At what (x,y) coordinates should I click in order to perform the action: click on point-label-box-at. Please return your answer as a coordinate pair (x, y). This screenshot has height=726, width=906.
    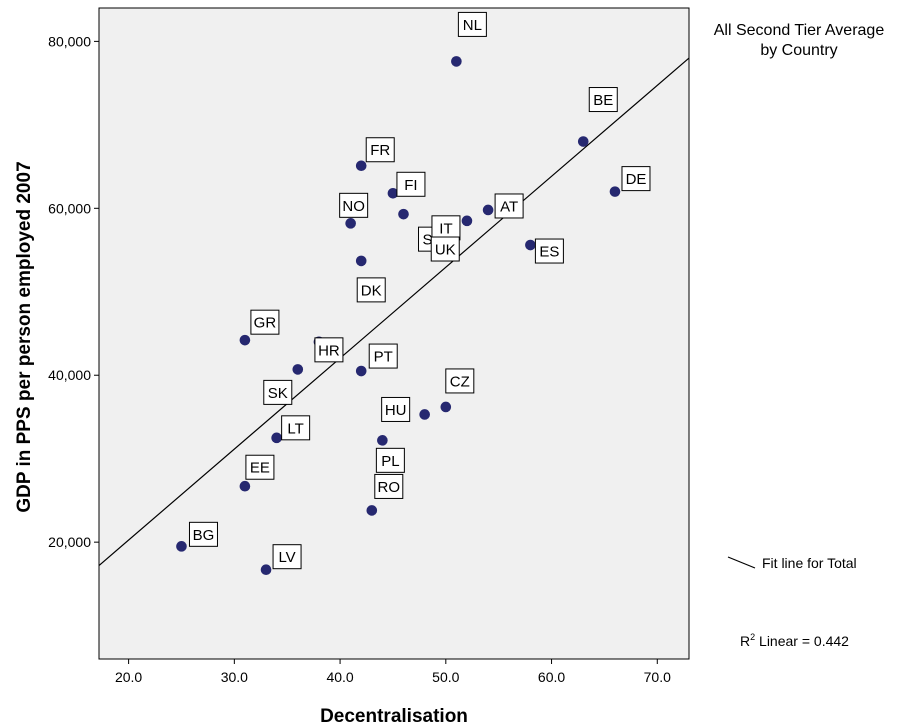
    Looking at the image, I should click on (509, 206).